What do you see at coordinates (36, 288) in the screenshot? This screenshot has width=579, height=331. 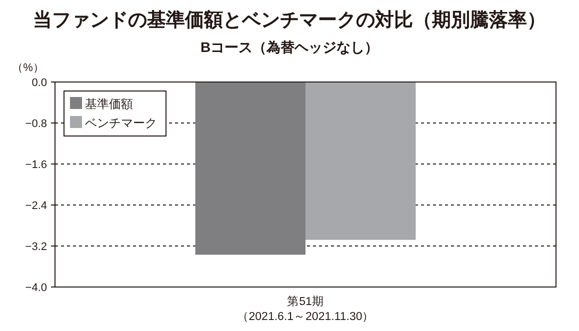 I see `y-tick-label: −4.0` at bounding box center [36, 288].